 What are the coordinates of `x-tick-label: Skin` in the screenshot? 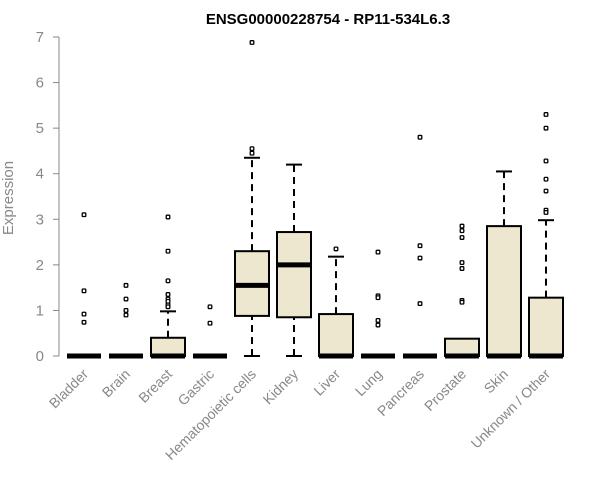 It's located at (496, 381).